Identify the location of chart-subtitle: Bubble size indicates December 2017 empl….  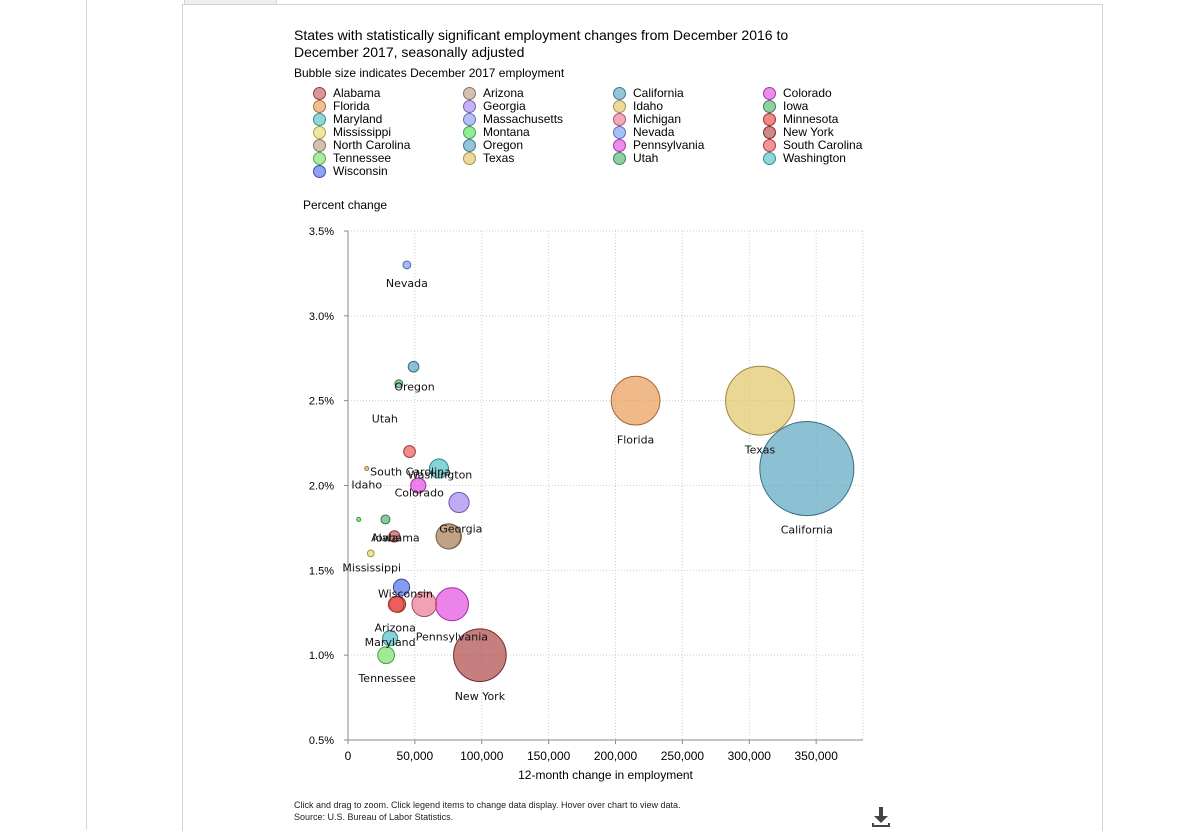
(429, 73).